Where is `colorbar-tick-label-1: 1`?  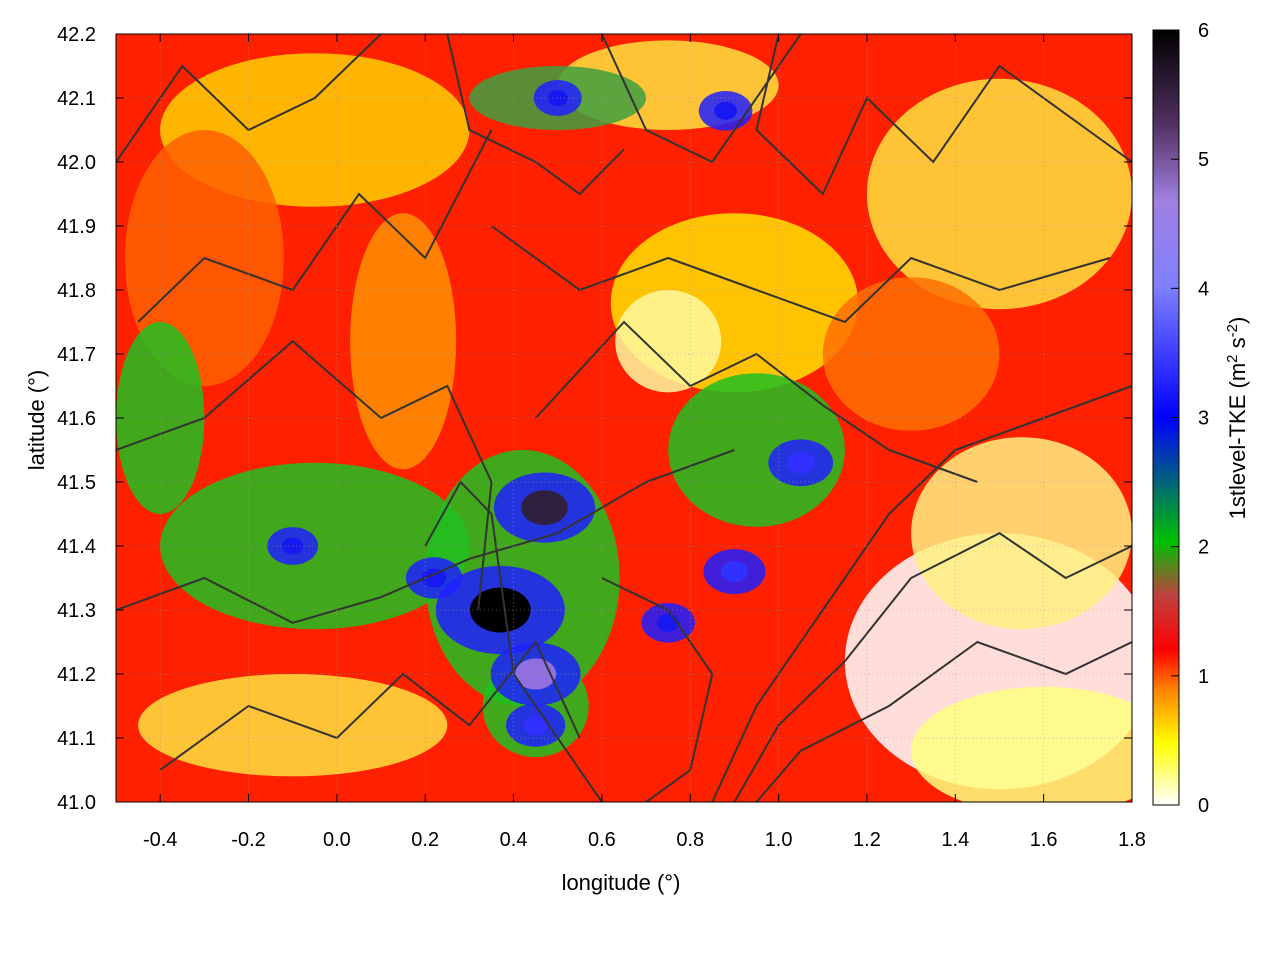
colorbar-tick-label-1: 1 is located at coordinates (1203, 677).